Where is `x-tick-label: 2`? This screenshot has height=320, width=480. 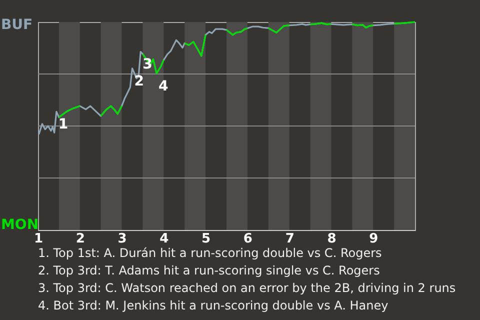 x-tick-label: 2 is located at coordinates (80, 239).